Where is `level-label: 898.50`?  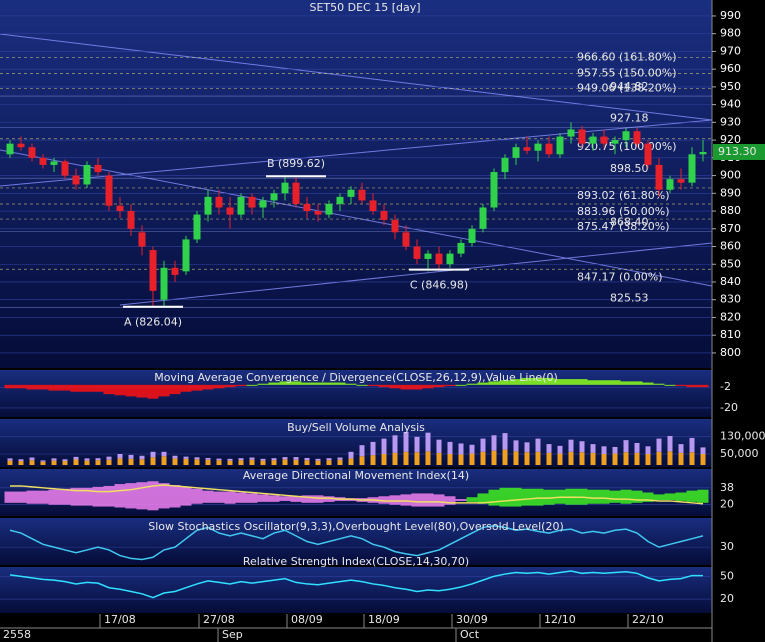
level-label: 898.50 is located at coordinates (629, 168).